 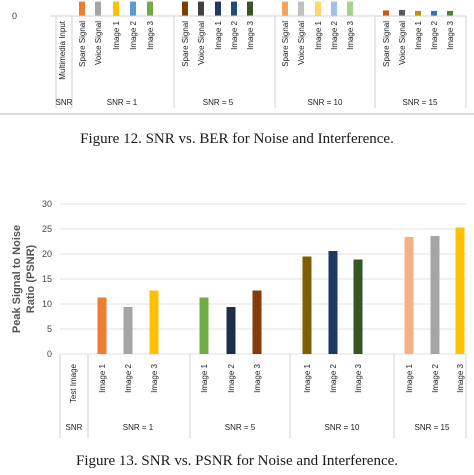 I want to click on y-tick-label: 30, so click(x=47, y=204).